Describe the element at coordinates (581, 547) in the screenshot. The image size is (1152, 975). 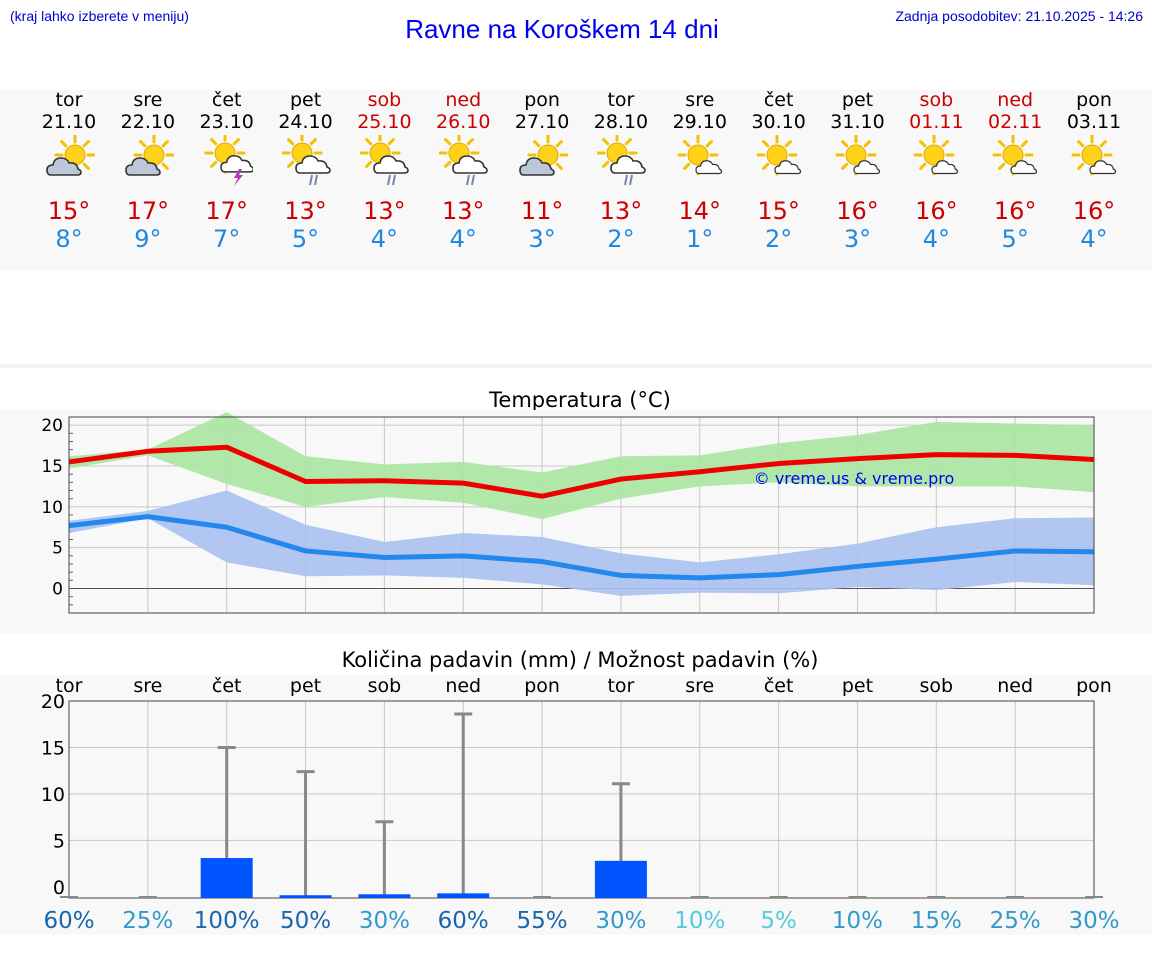
I see `min-temperature-line` at that location.